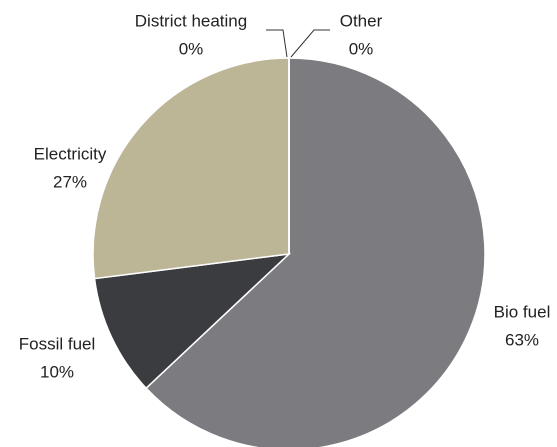  What do you see at coordinates (57, 371) in the screenshot?
I see `slice-value-label: 10%` at bounding box center [57, 371].